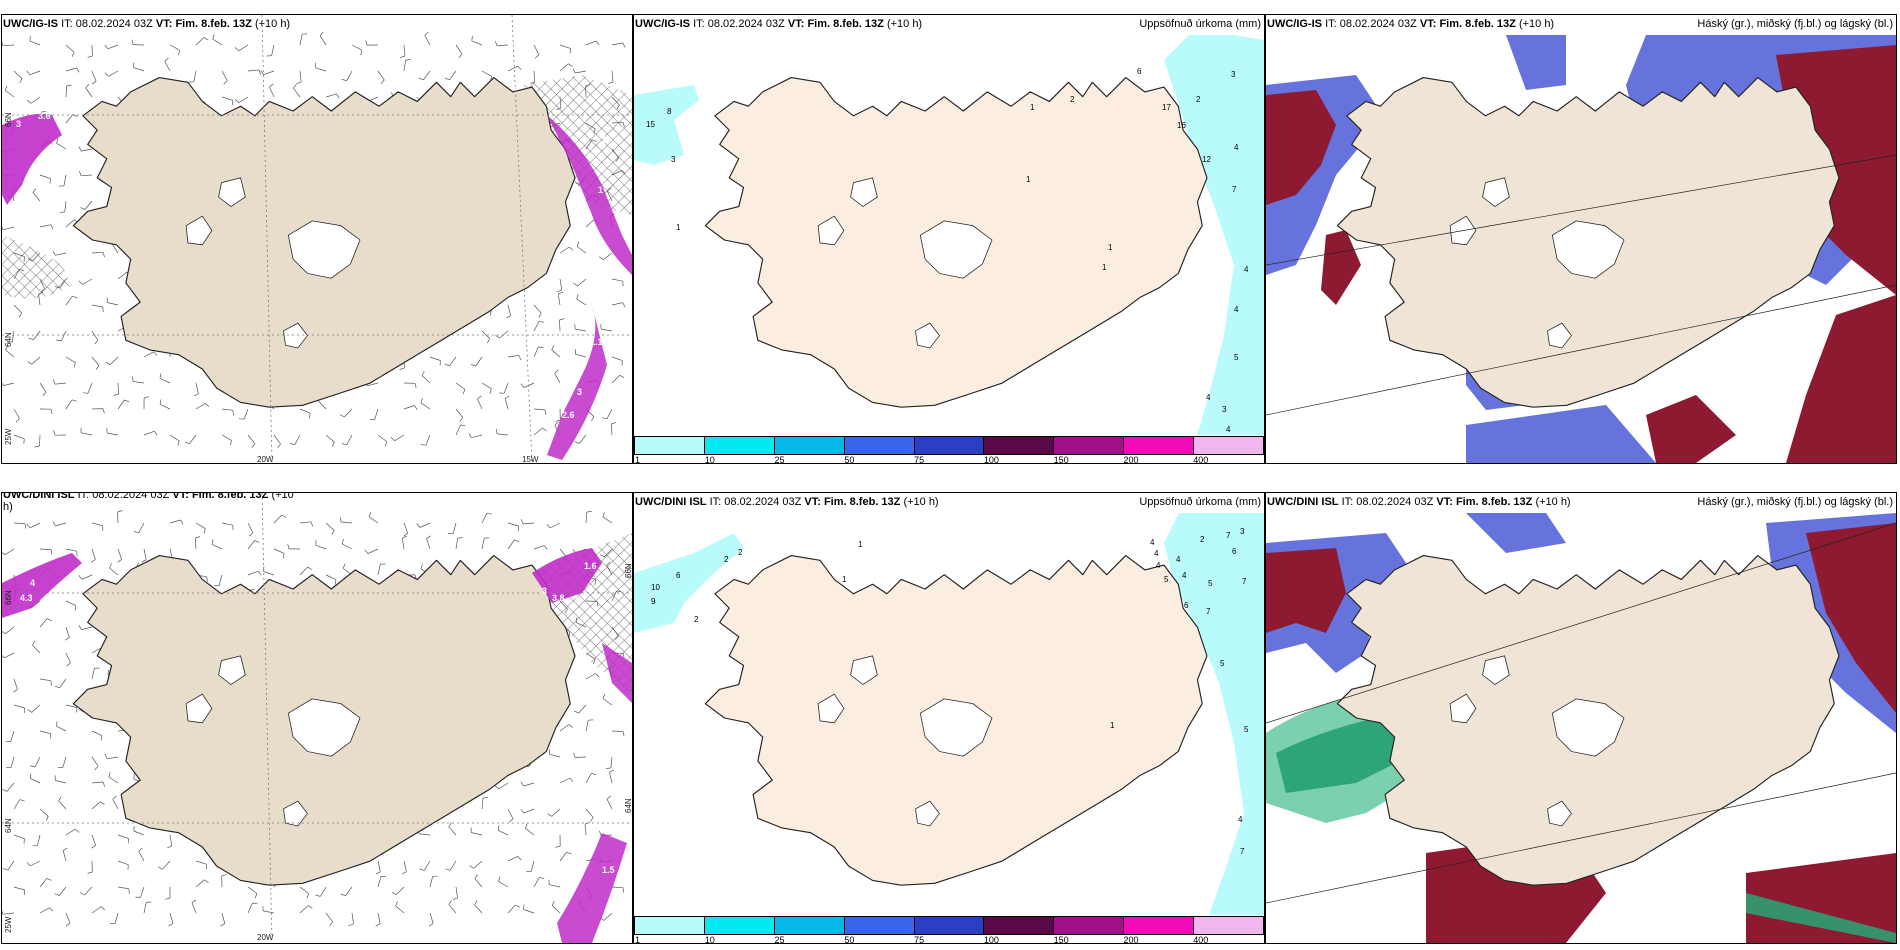  Describe the element at coordinates (44, 116) in the screenshot. I see `precip-value: 3.6` at that location.